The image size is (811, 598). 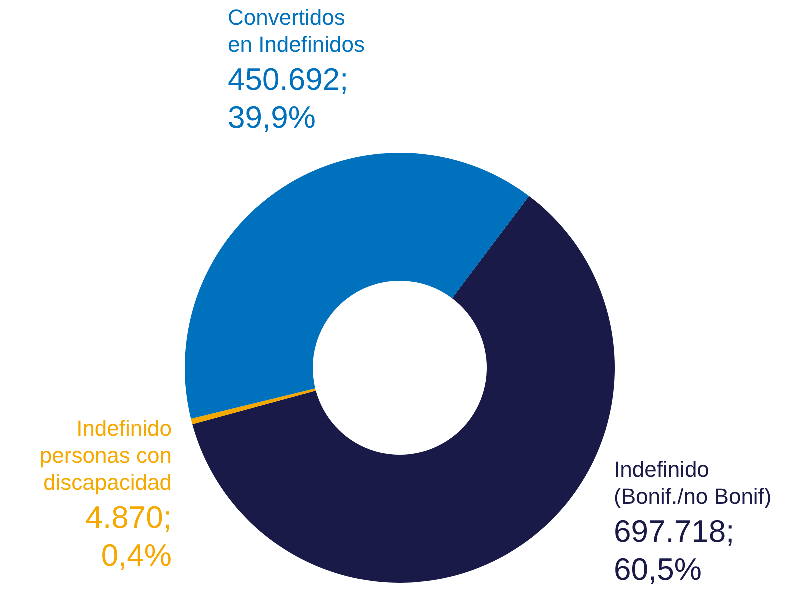 I want to click on data-label: 450.692; 39,9%, so click(x=288, y=98).